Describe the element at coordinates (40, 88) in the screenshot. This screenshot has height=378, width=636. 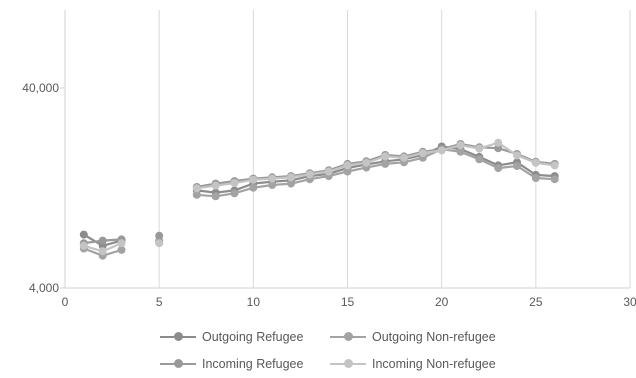
I see `y-tick-label: 40,000` at that location.